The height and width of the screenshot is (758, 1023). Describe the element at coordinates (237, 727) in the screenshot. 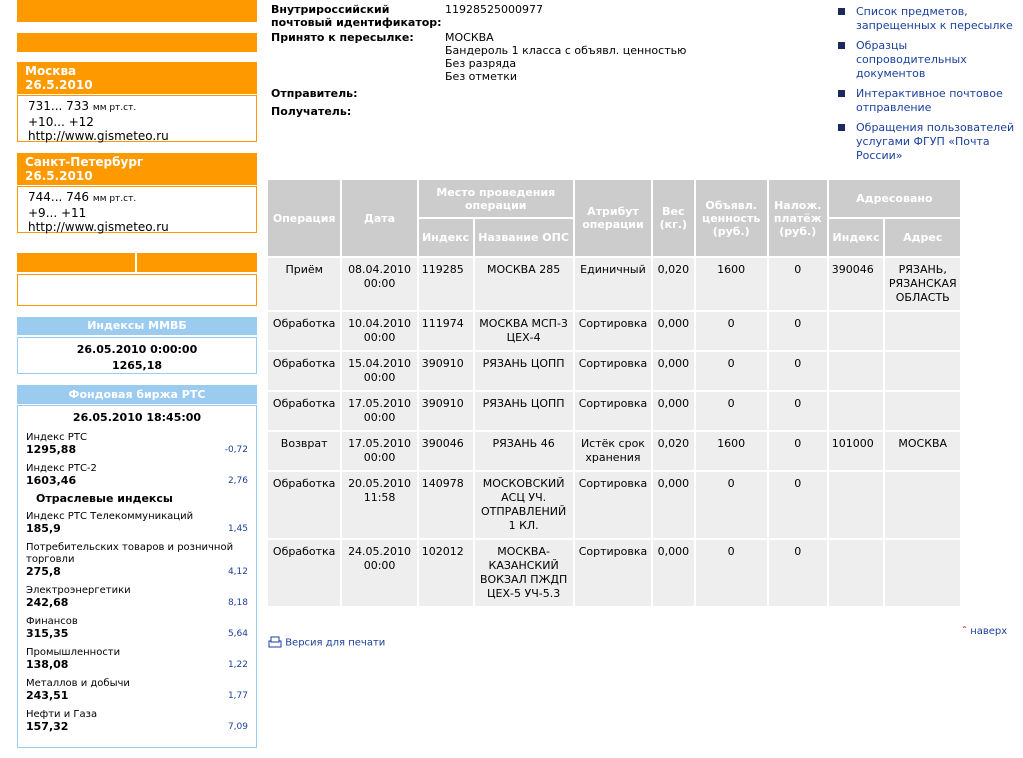

I see `rts-change: 7,09` at that location.